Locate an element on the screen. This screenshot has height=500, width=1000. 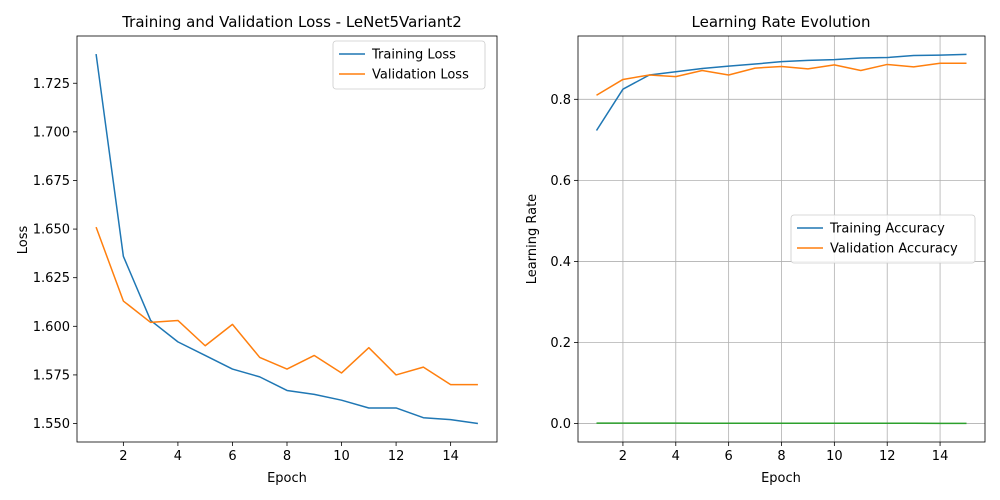
series-line-validation-loss is located at coordinates (286, 306).